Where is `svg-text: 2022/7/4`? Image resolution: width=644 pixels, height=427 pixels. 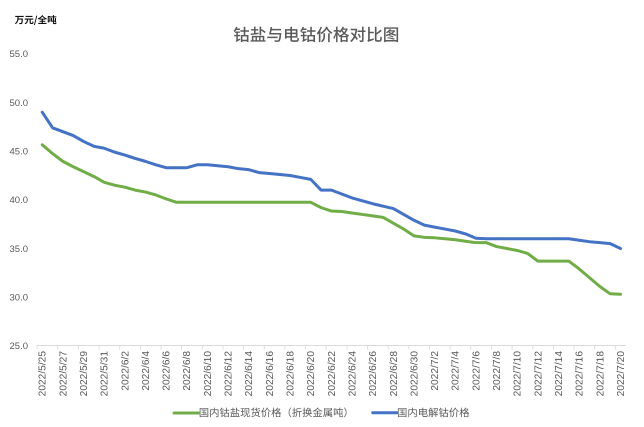 svg-text: 2022/7/4 is located at coordinates (456, 371).